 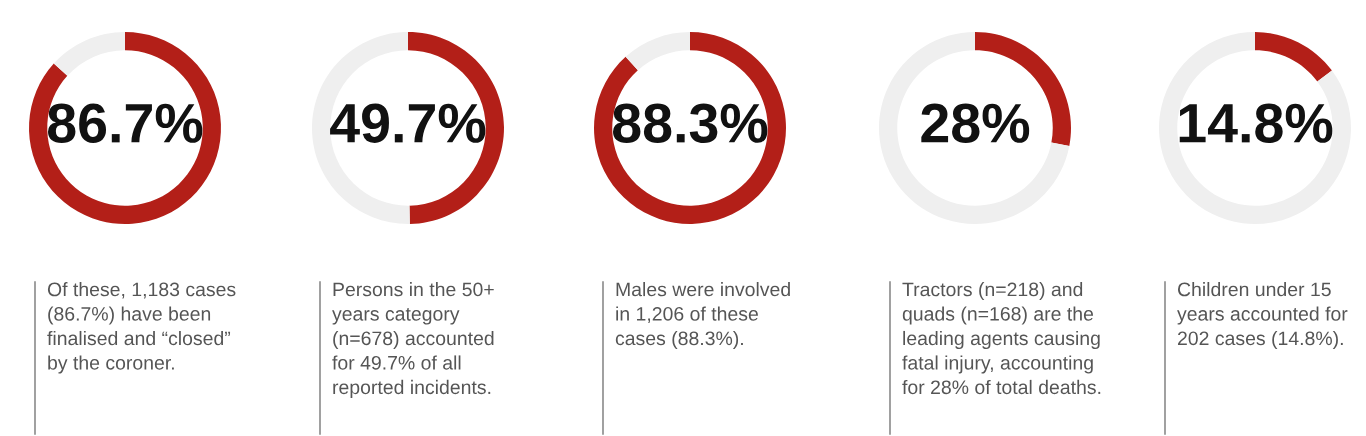 I want to click on text: Of these, 1,183 cases (86.7%) have been finalised and “closed” by the coroner., so click(x=141, y=328).